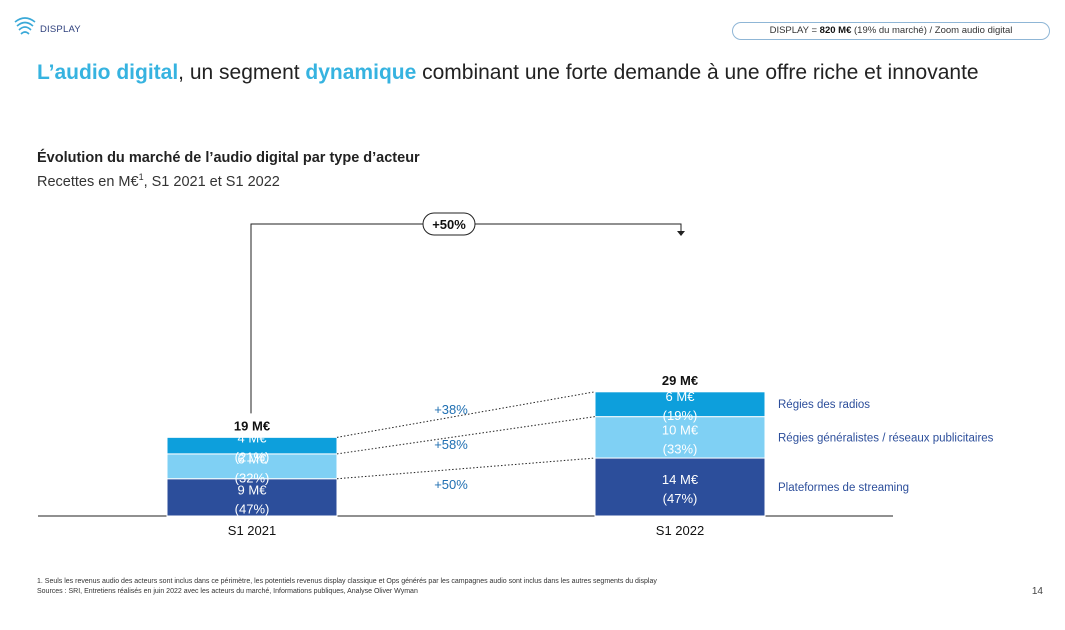 This screenshot has height=630, width=1065. Describe the element at coordinates (835, 30) in the screenshot. I see `pill-value: 820 M€` at that location.